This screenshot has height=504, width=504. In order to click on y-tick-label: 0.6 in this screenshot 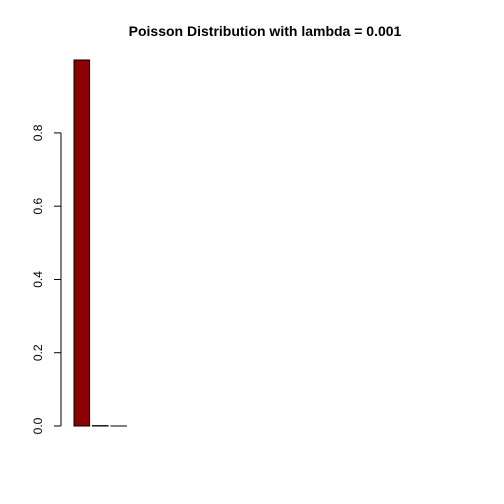, I will do `click(38, 206)`.